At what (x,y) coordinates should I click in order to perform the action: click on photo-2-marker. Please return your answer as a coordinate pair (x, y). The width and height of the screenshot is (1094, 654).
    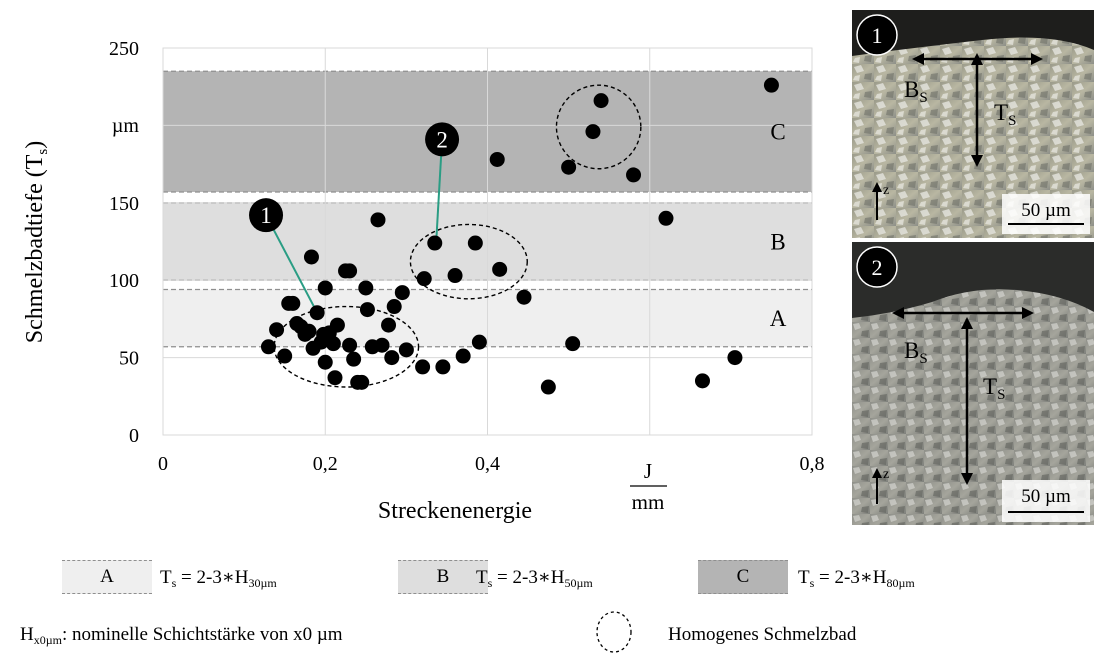
    Looking at the image, I should click on (877, 267).